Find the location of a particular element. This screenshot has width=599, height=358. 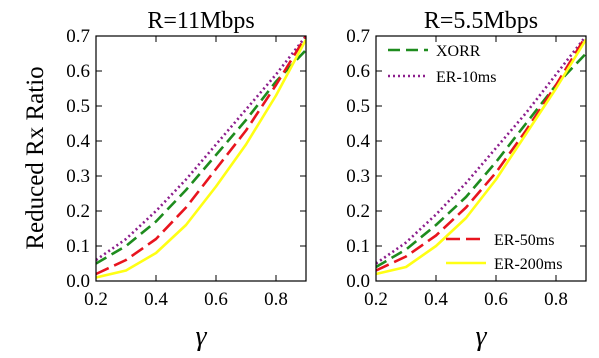

legend-label-er-200ms: ER-200ms is located at coordinates (528, 264).